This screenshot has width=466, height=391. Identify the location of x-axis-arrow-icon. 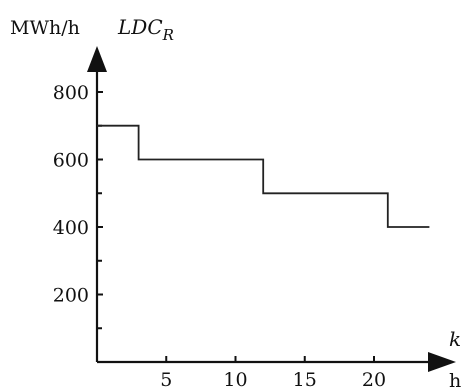
(442, 362).